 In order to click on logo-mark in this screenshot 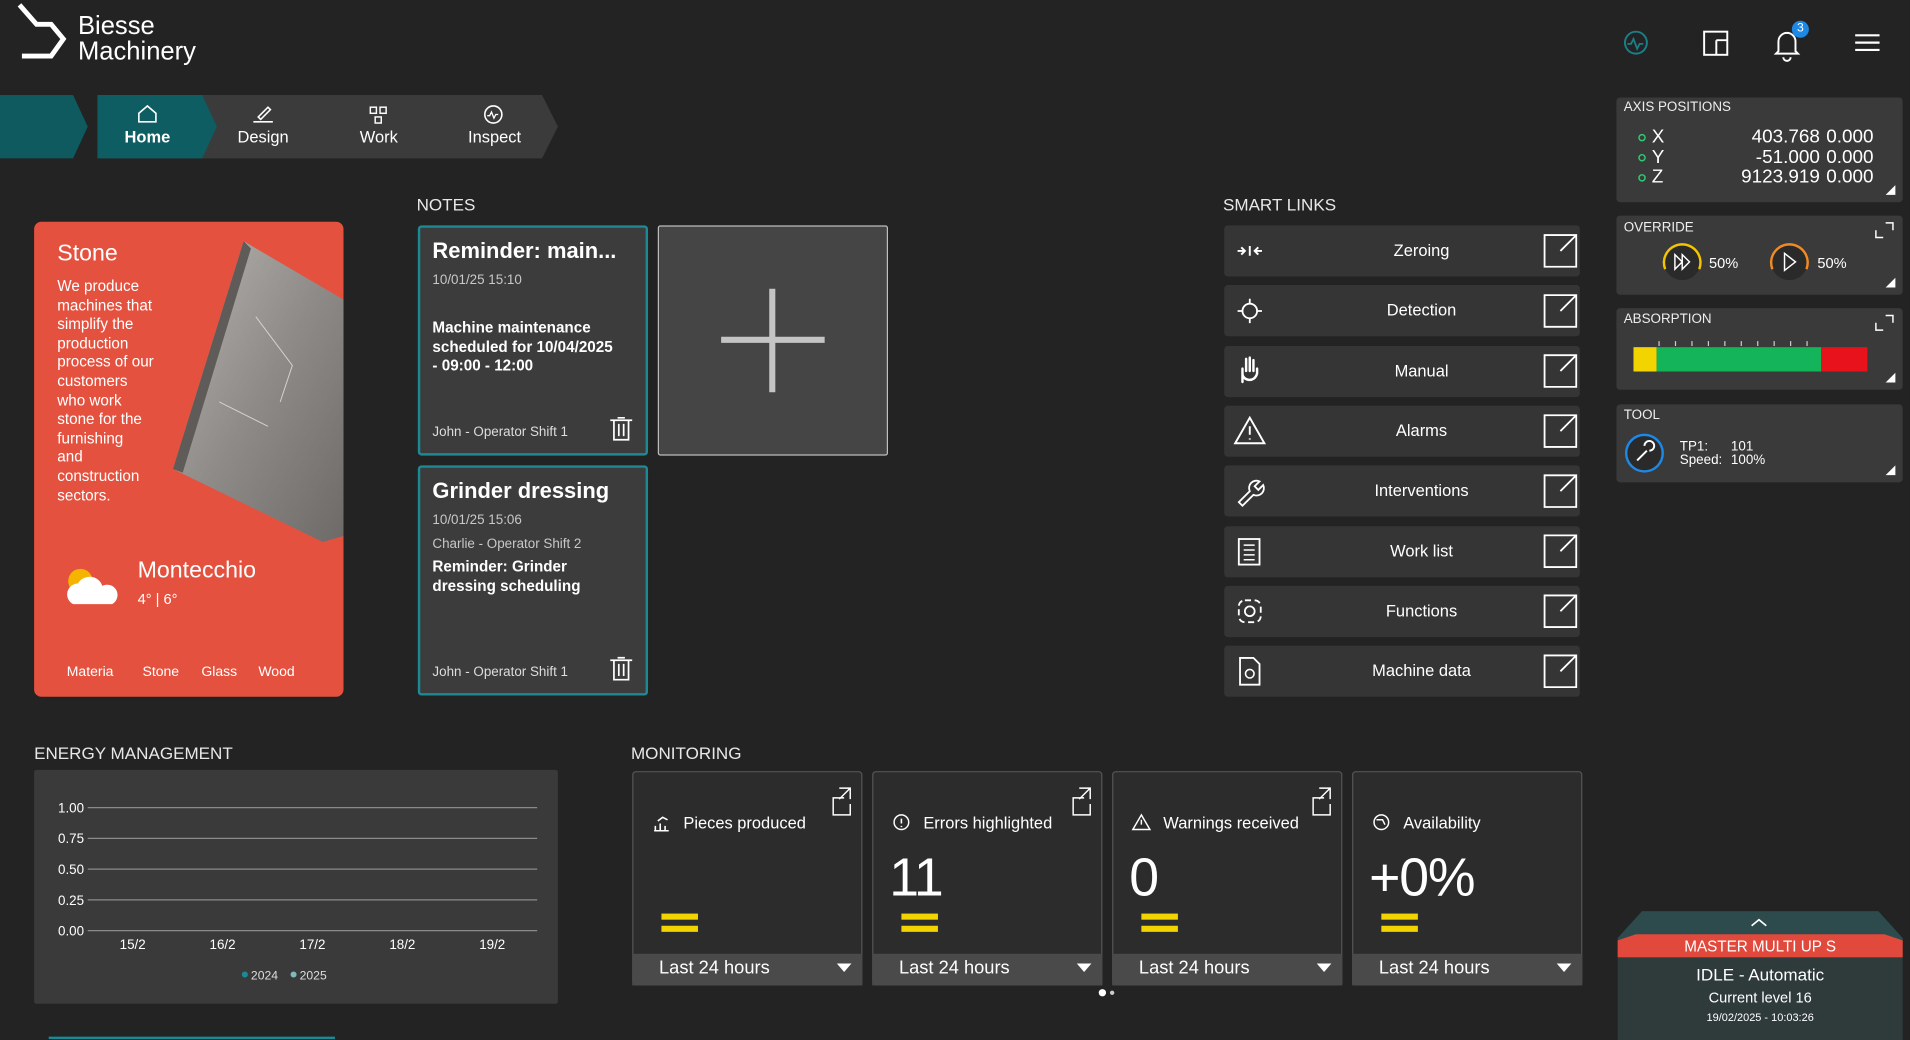, I will do `click(42, 31)`.